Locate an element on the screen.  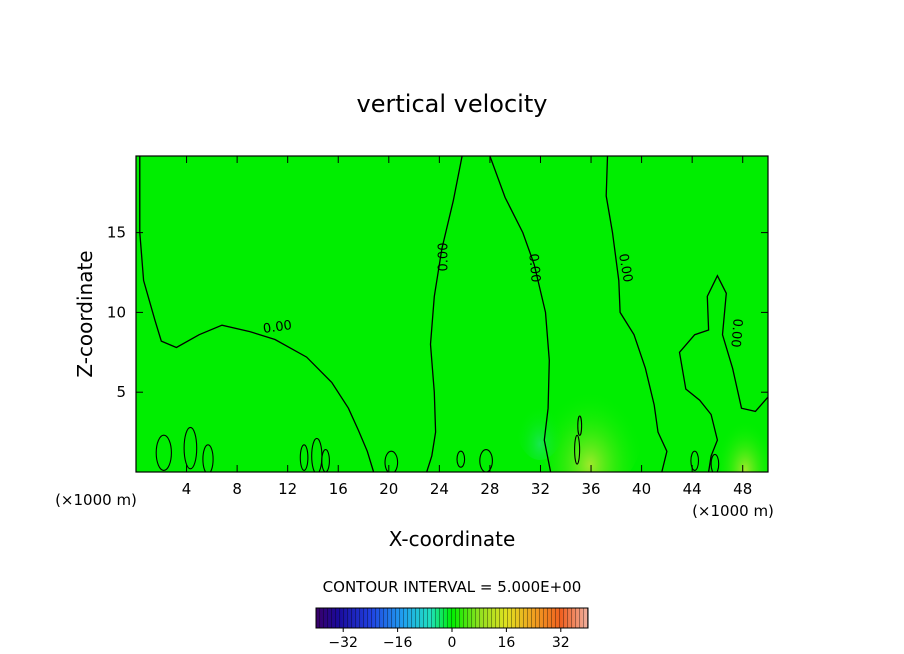
x-tick-label: 12 is located at coordinates (287, 489).